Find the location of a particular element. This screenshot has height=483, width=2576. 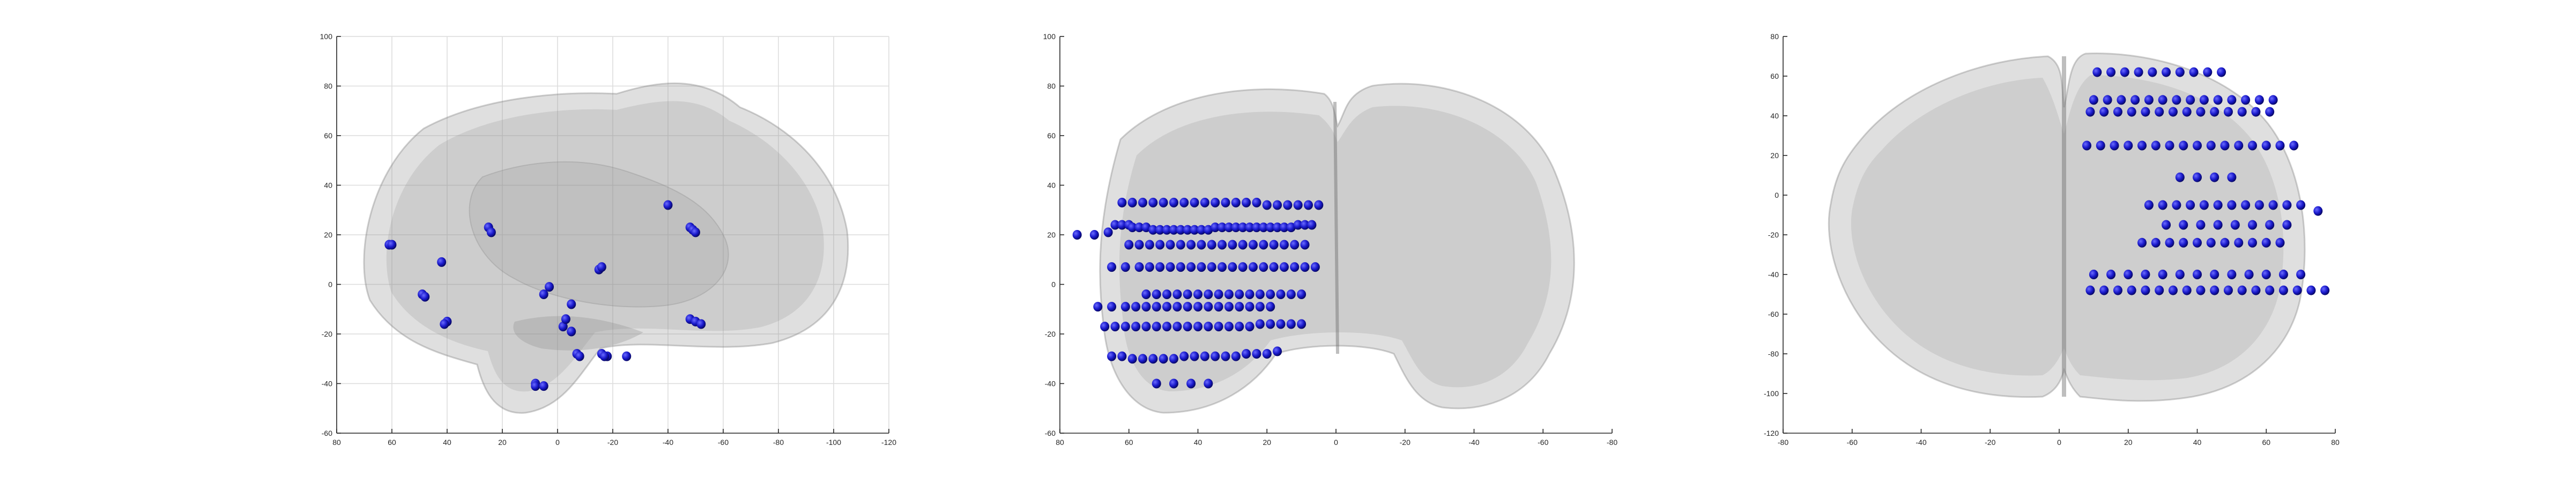

axial-x-tick-label: 80 is located at coordinates (2336, 442).